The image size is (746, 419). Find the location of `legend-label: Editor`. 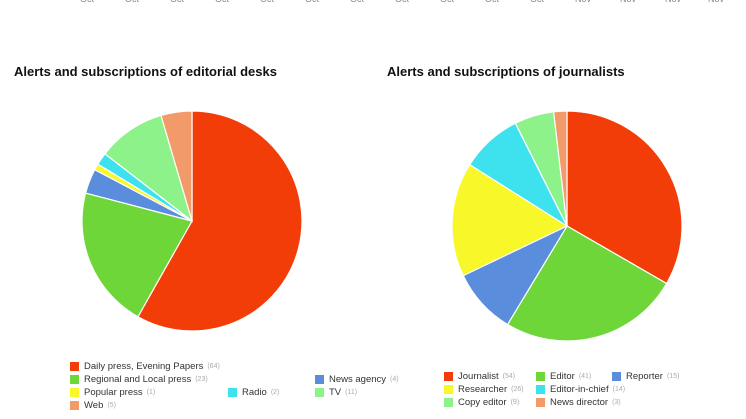

legend-label: Editor is located at coordinates (562, 376).